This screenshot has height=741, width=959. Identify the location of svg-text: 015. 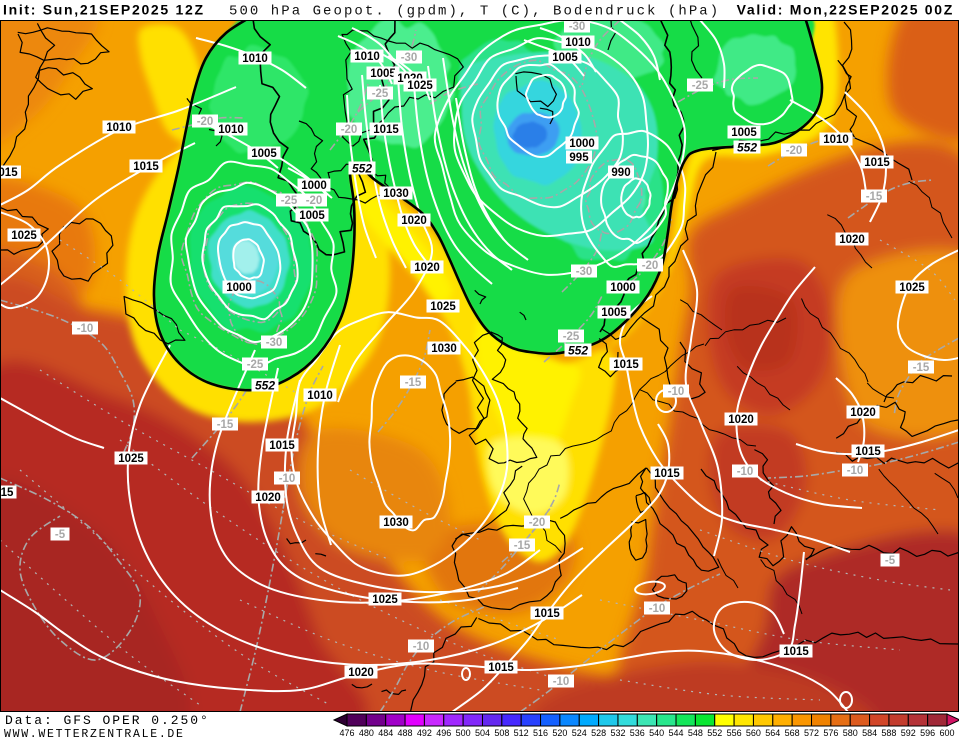
(9, 173).